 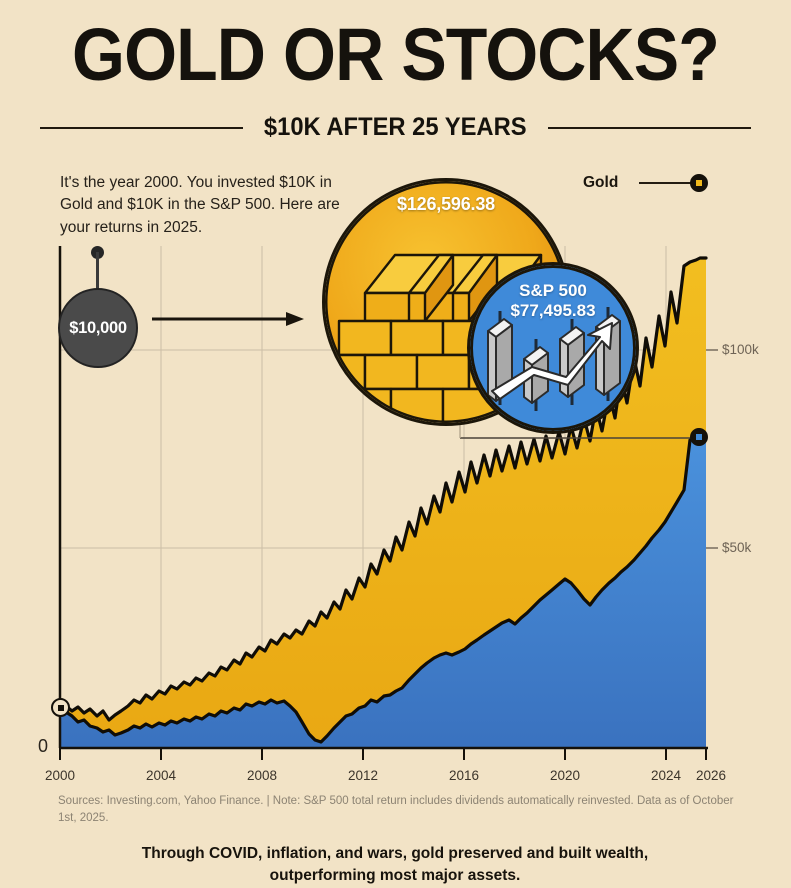 I want to click on start-point-marker, so click(x=60, y=707).